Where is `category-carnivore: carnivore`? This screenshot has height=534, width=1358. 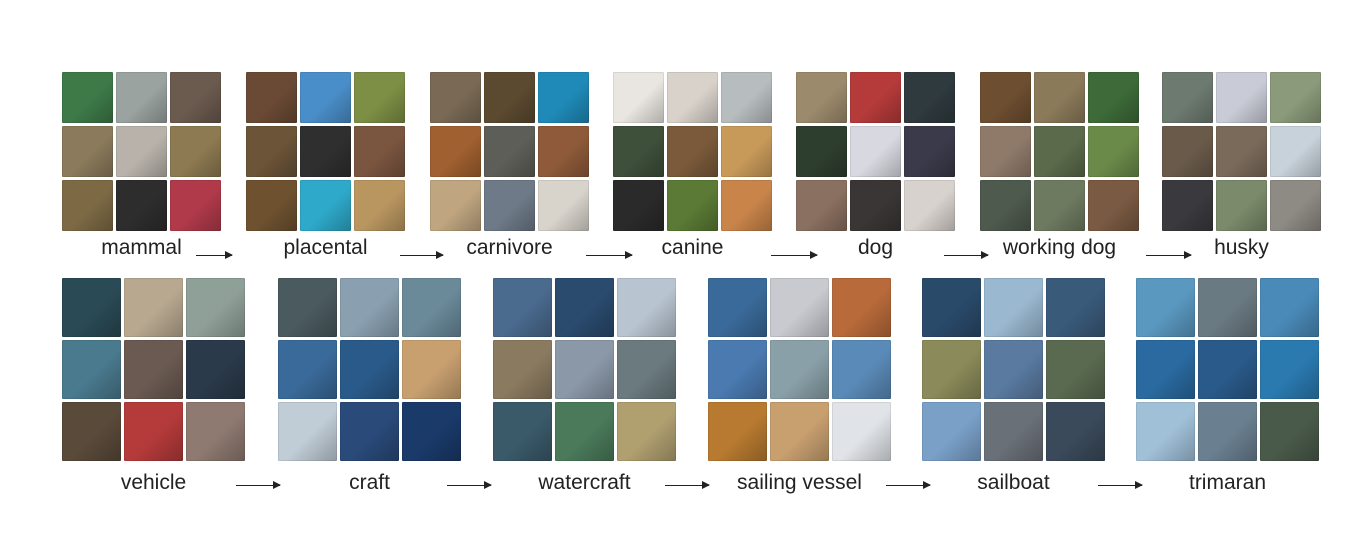 category-carnivore: carnivore is located at coordinates (509, 165).